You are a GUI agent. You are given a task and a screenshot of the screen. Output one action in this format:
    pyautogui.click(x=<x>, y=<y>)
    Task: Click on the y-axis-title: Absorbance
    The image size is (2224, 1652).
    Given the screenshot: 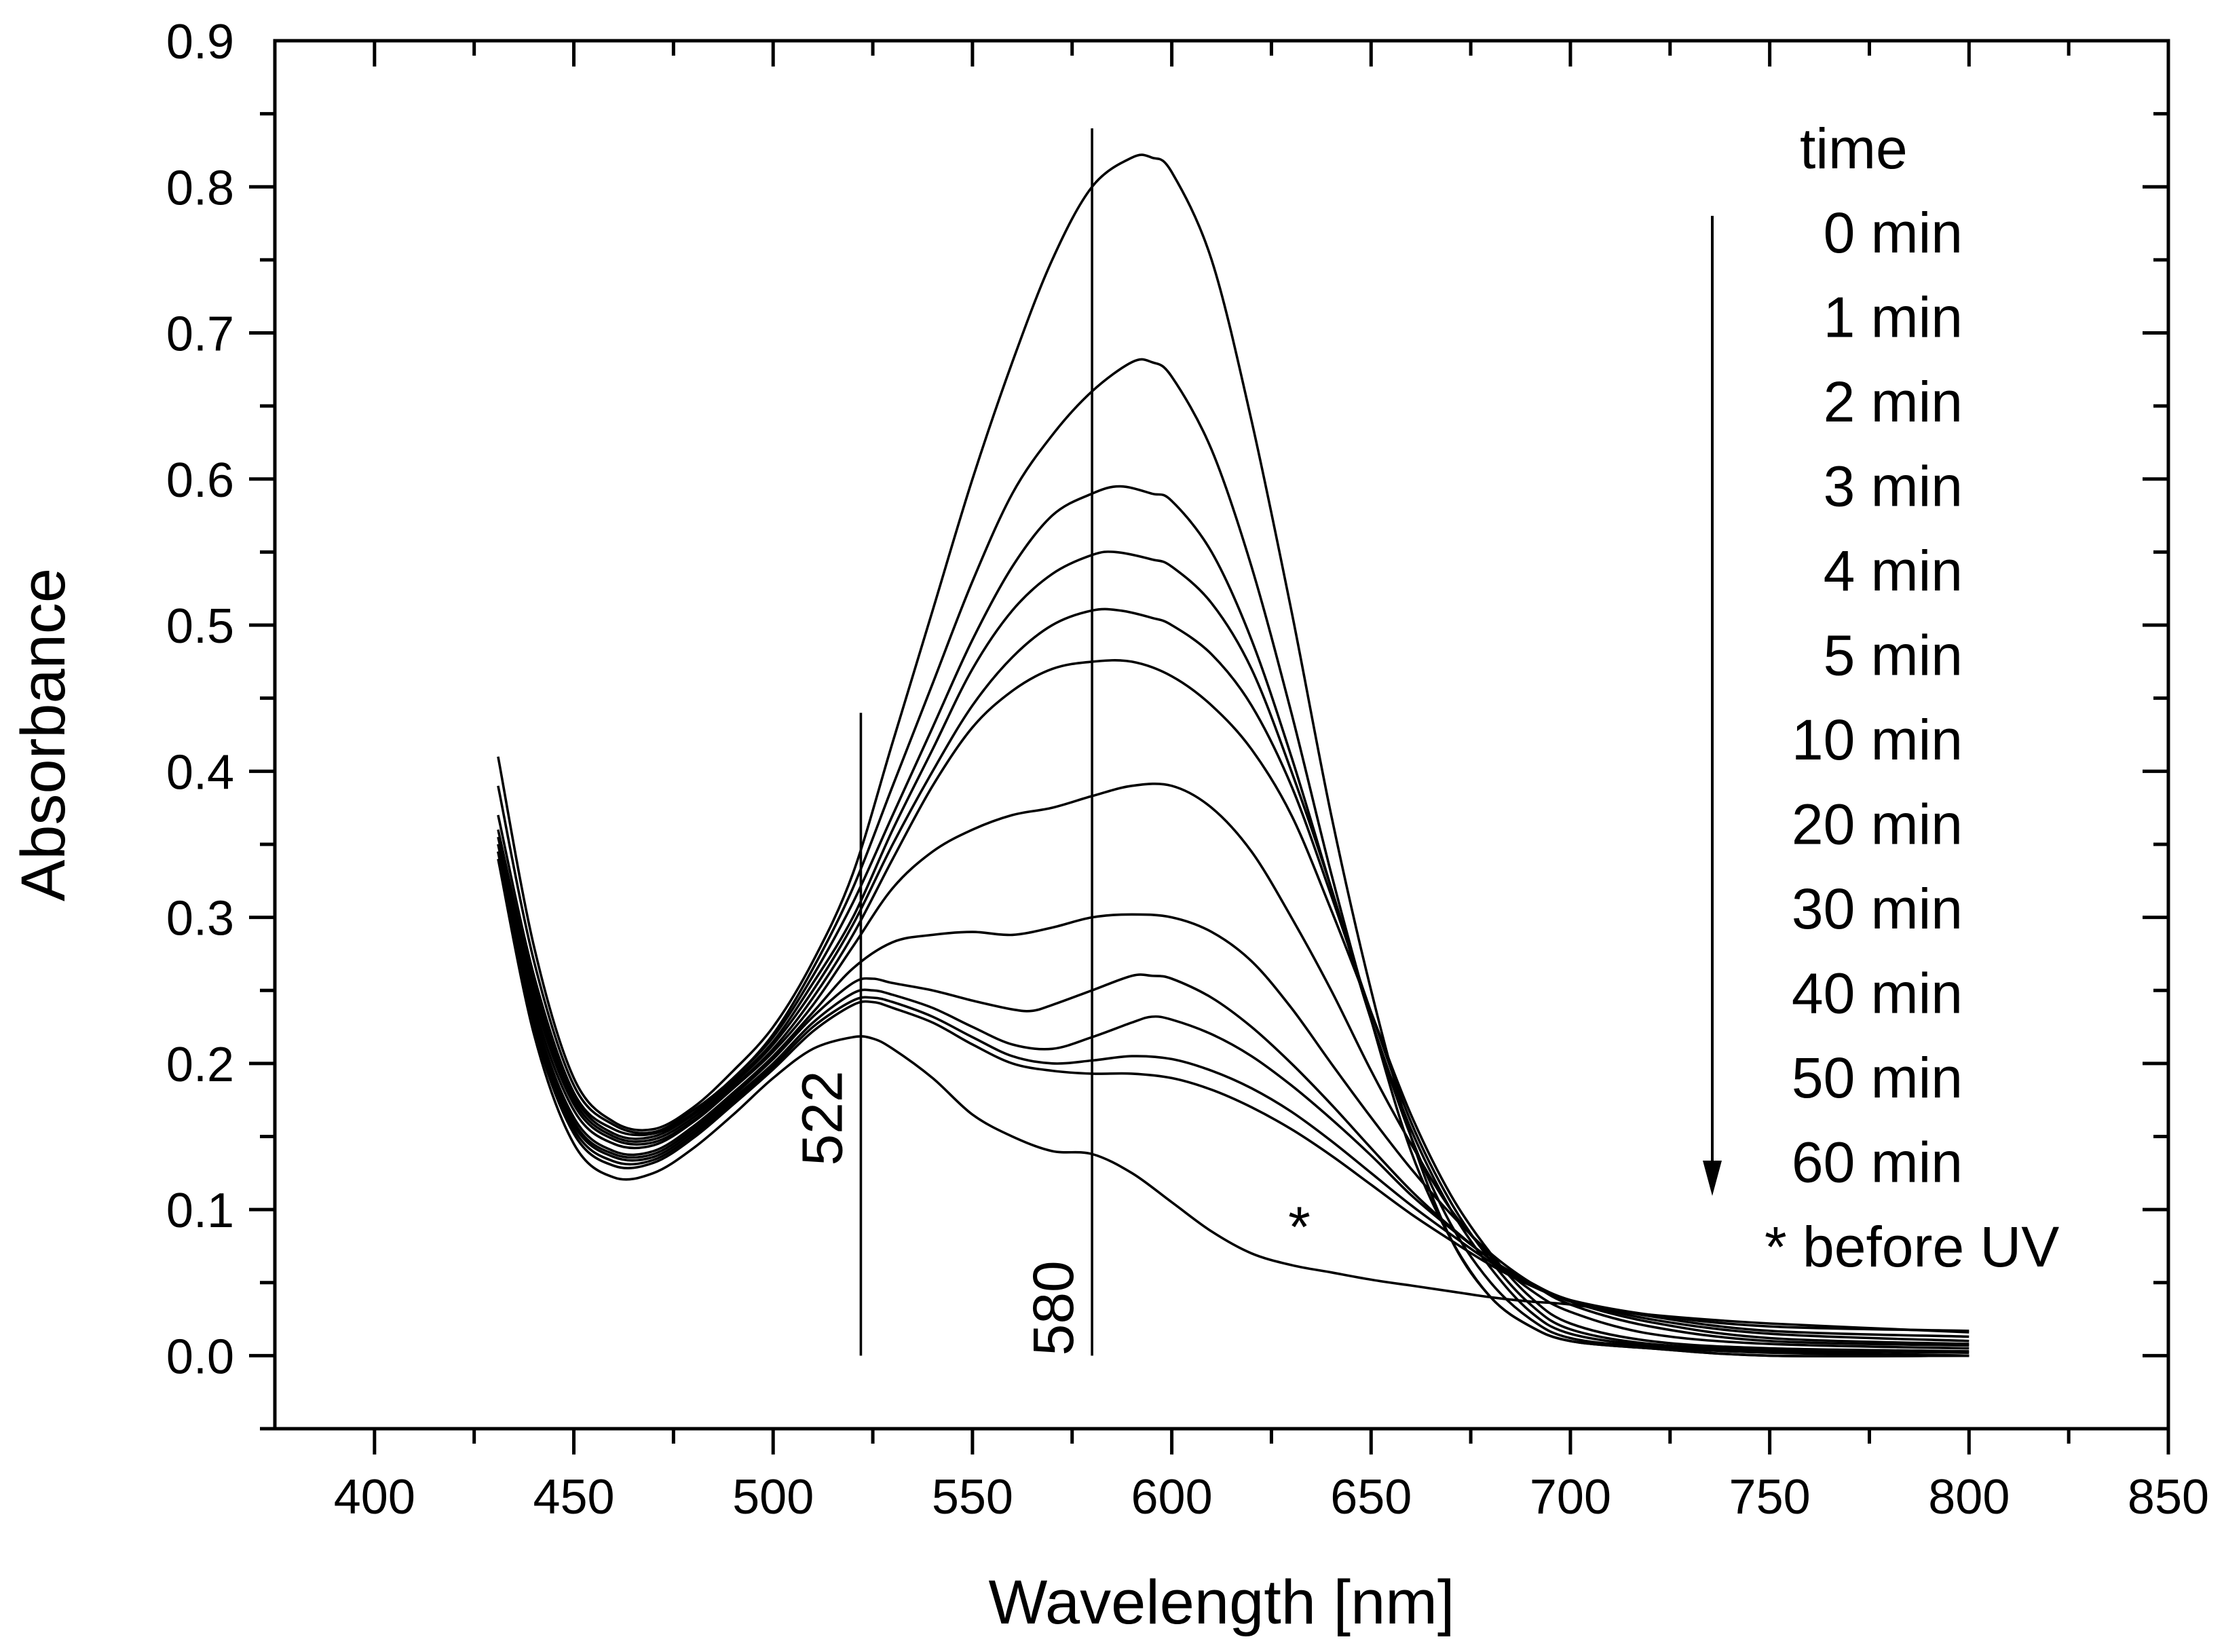 What is the action you would take?
    pyautogui.click(x=43, y=734)
    